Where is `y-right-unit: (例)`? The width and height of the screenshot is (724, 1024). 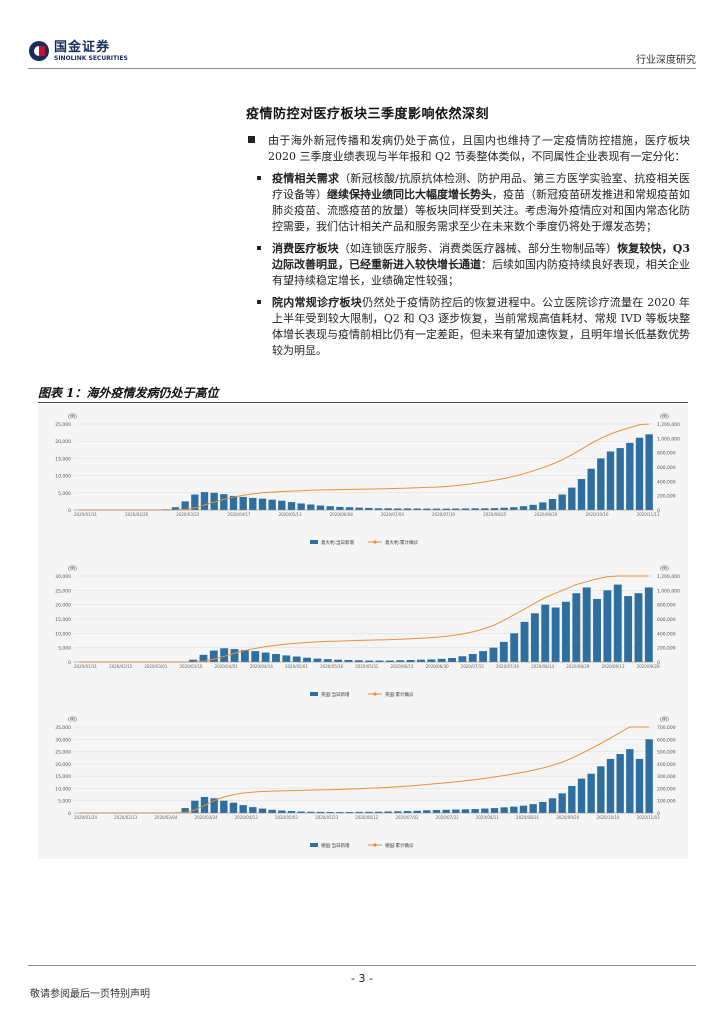
y-right-unit: (例) is located at coordinates (664, 416).